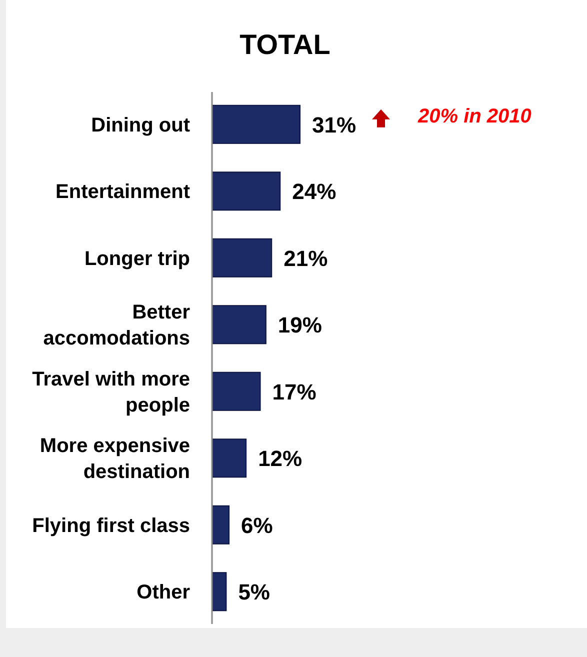 Image resolution: width=587 pixels, height=657 pixels. I want to click on y-tick-label: More expensive destination, so click(115, 459).